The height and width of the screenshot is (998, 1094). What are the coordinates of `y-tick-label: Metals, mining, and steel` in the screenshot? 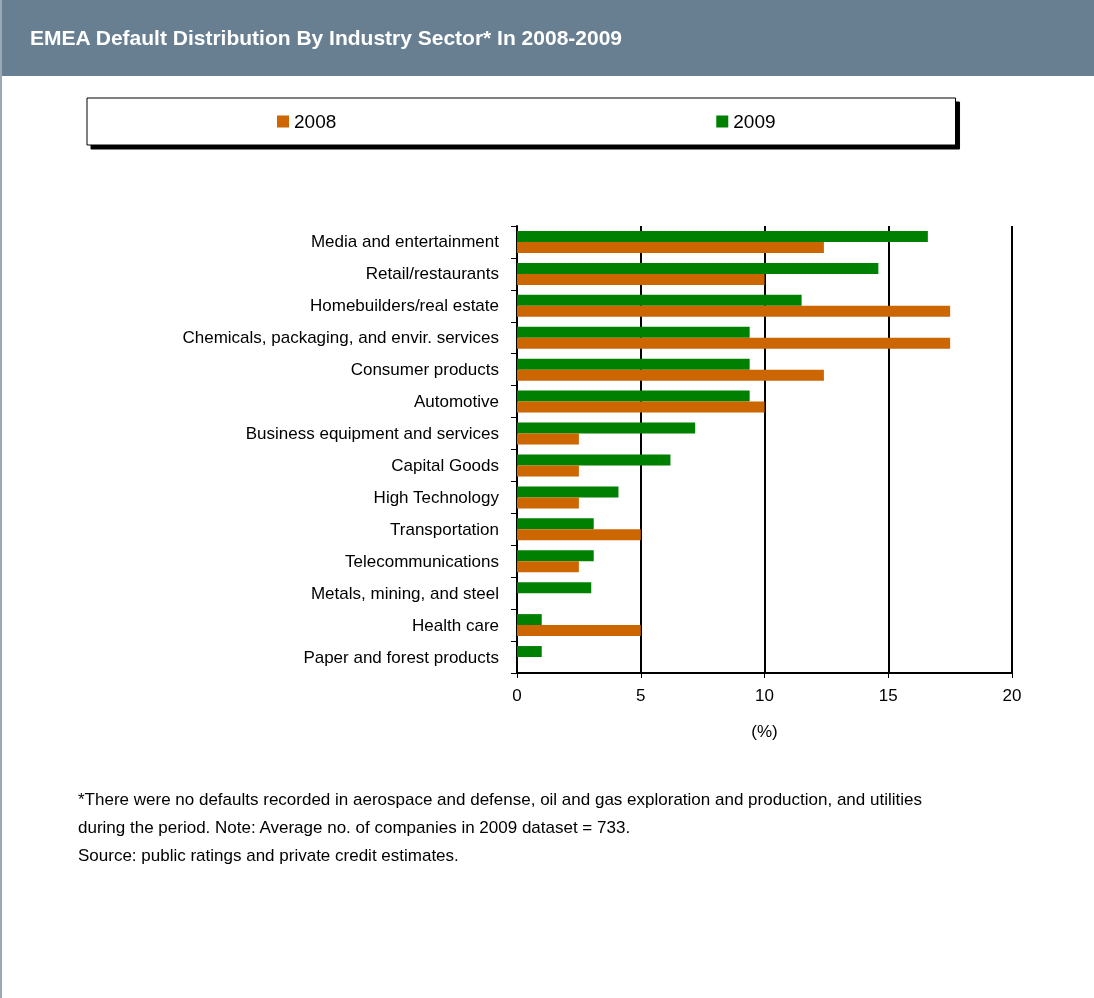 It's located at (404, 593).